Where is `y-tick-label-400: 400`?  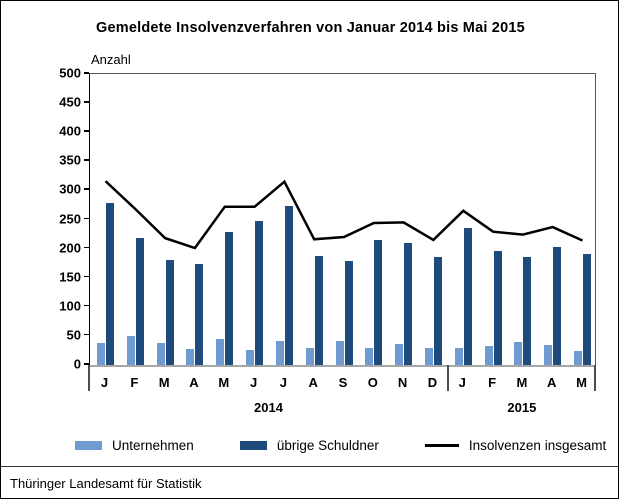
y-tick-label-400: 400 is located at coordinates (70, 131).